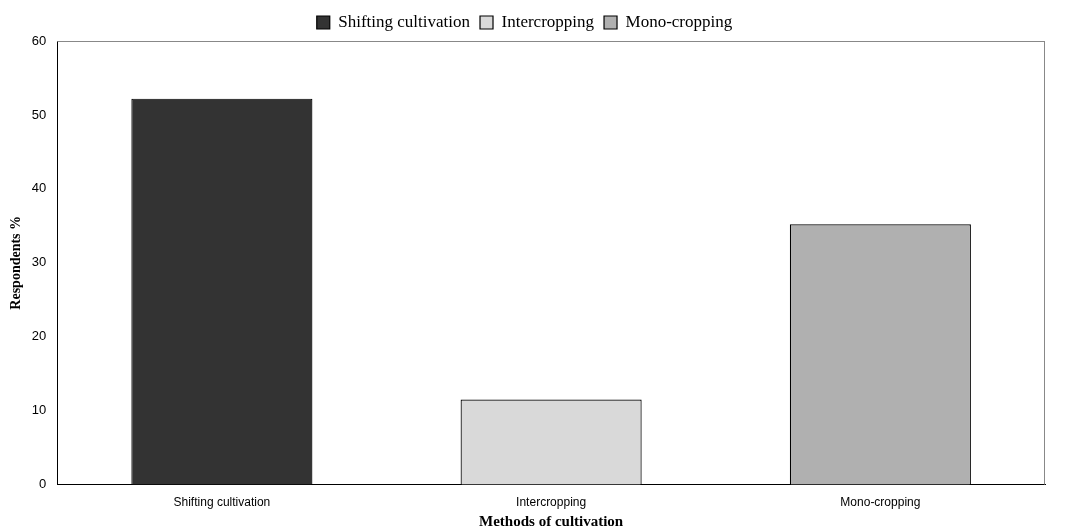 The height and width of the screenshot is (531, 1065). I want to click on y-axis-title: Respondents %, so click(16, 262).